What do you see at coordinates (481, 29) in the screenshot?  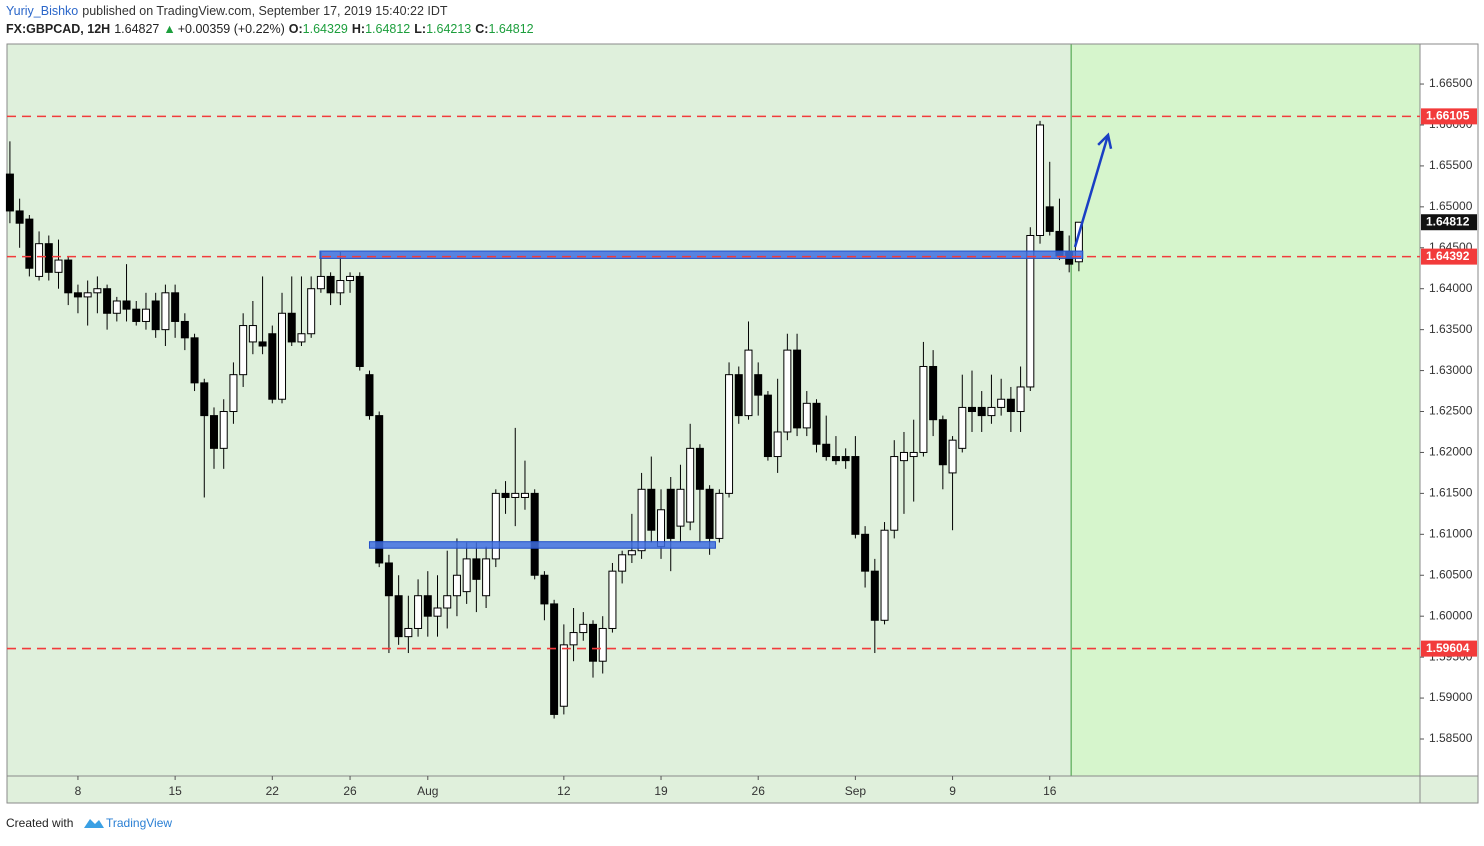 I see `c-label: C:` at bounding box center [481, 29].